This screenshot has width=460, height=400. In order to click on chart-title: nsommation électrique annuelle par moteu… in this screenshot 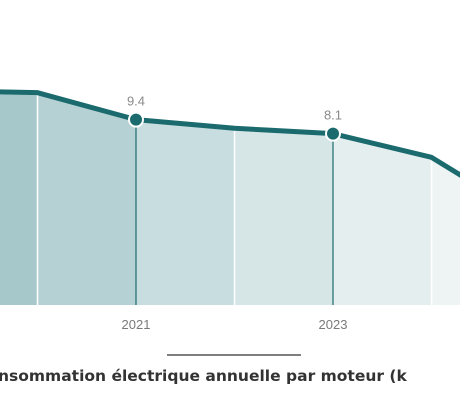, I will do `click(203, 376)`.